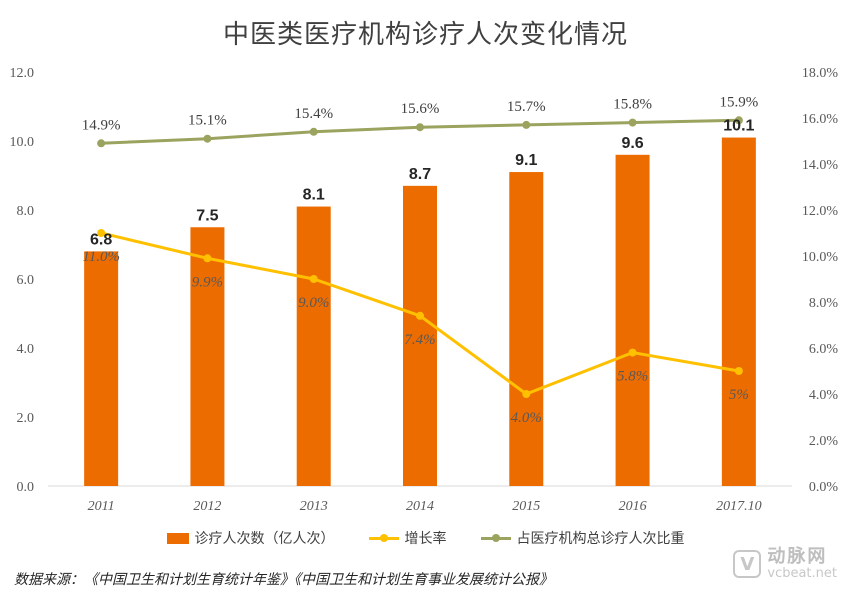 Image resolution: width=851 pixels, height=599 pixels. Describe the element at coordinates (22, 142) in the screenshot. I see `y-left-tick-label: 10.0` at that location.